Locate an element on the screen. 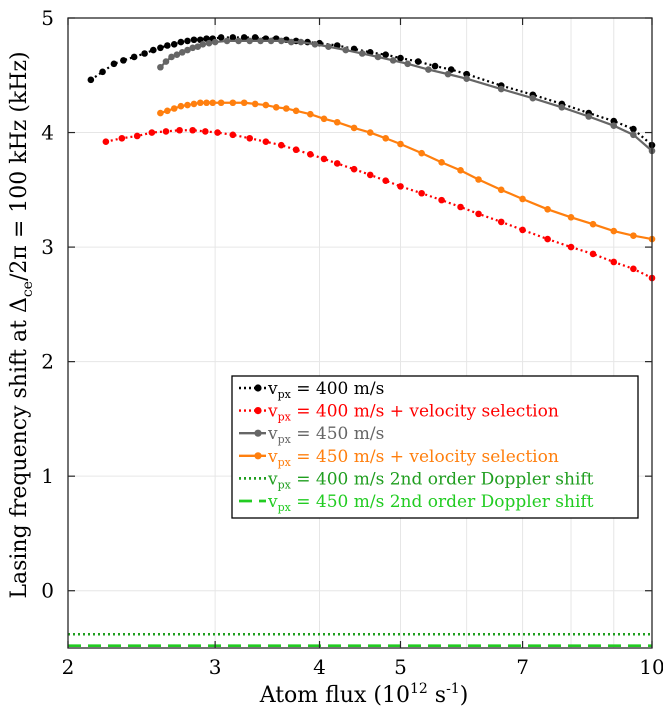 This screenshot has width=663, height=715. x-tick-label: 2 is located at coordinates (68, 667).